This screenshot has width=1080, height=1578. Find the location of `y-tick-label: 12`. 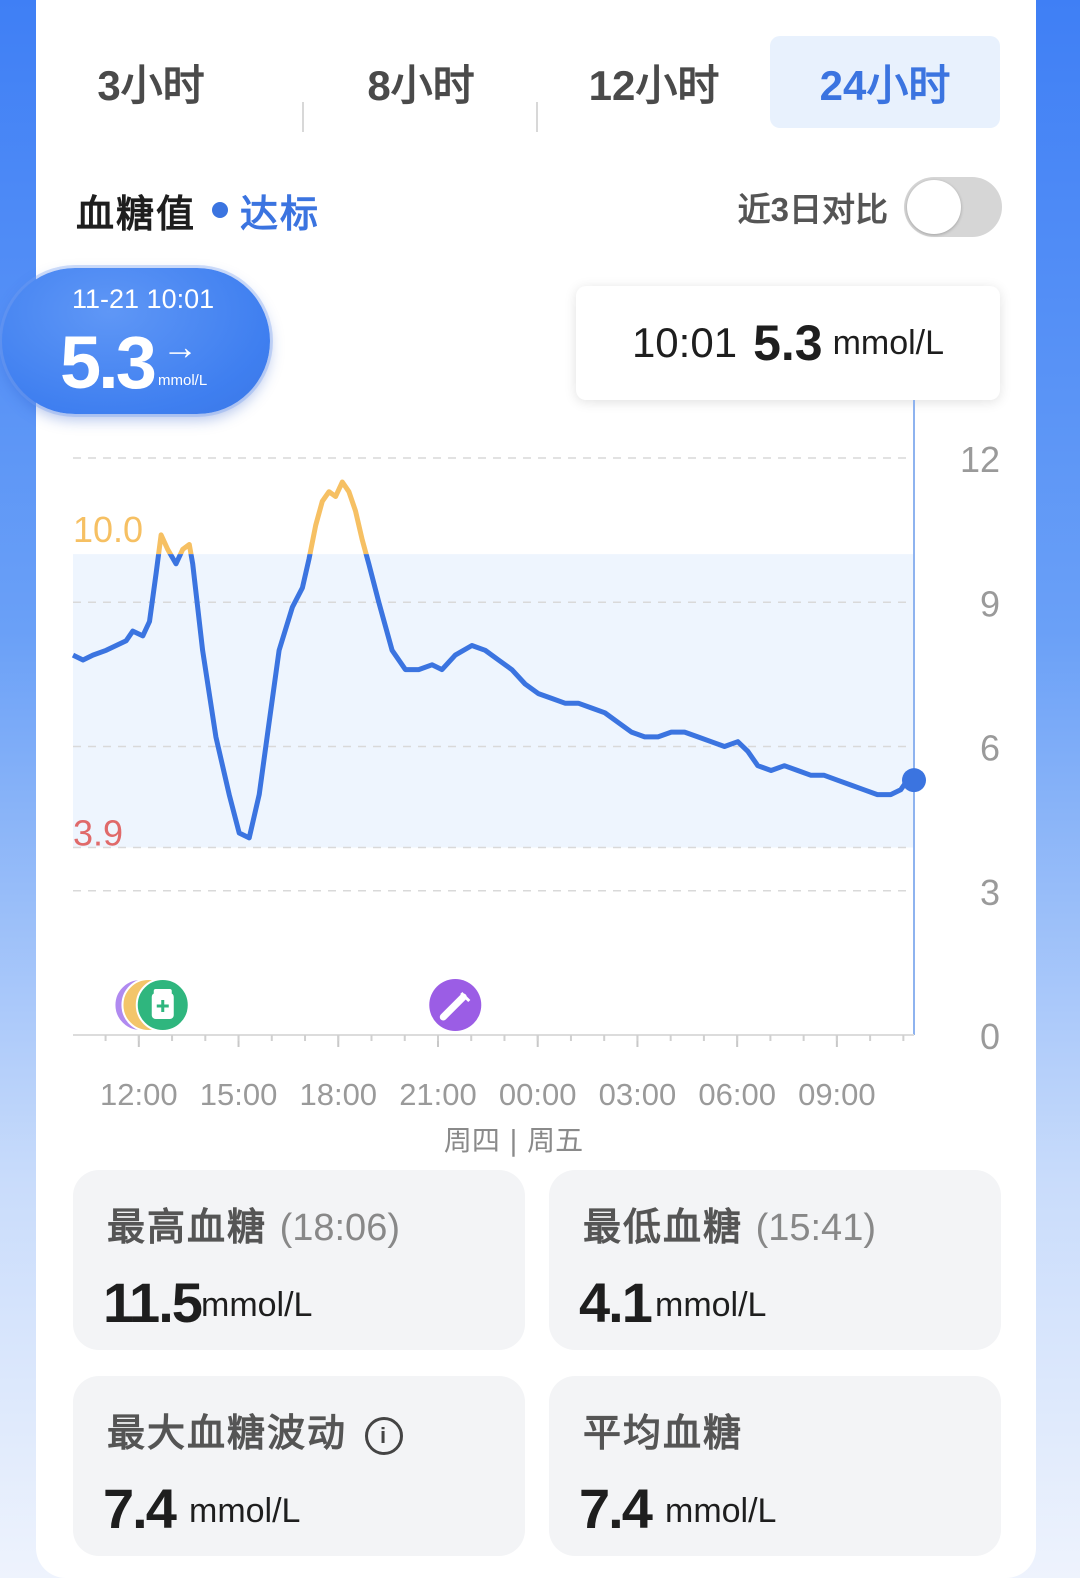

y-tick-label: 12 is located at coordinates (980, 459).